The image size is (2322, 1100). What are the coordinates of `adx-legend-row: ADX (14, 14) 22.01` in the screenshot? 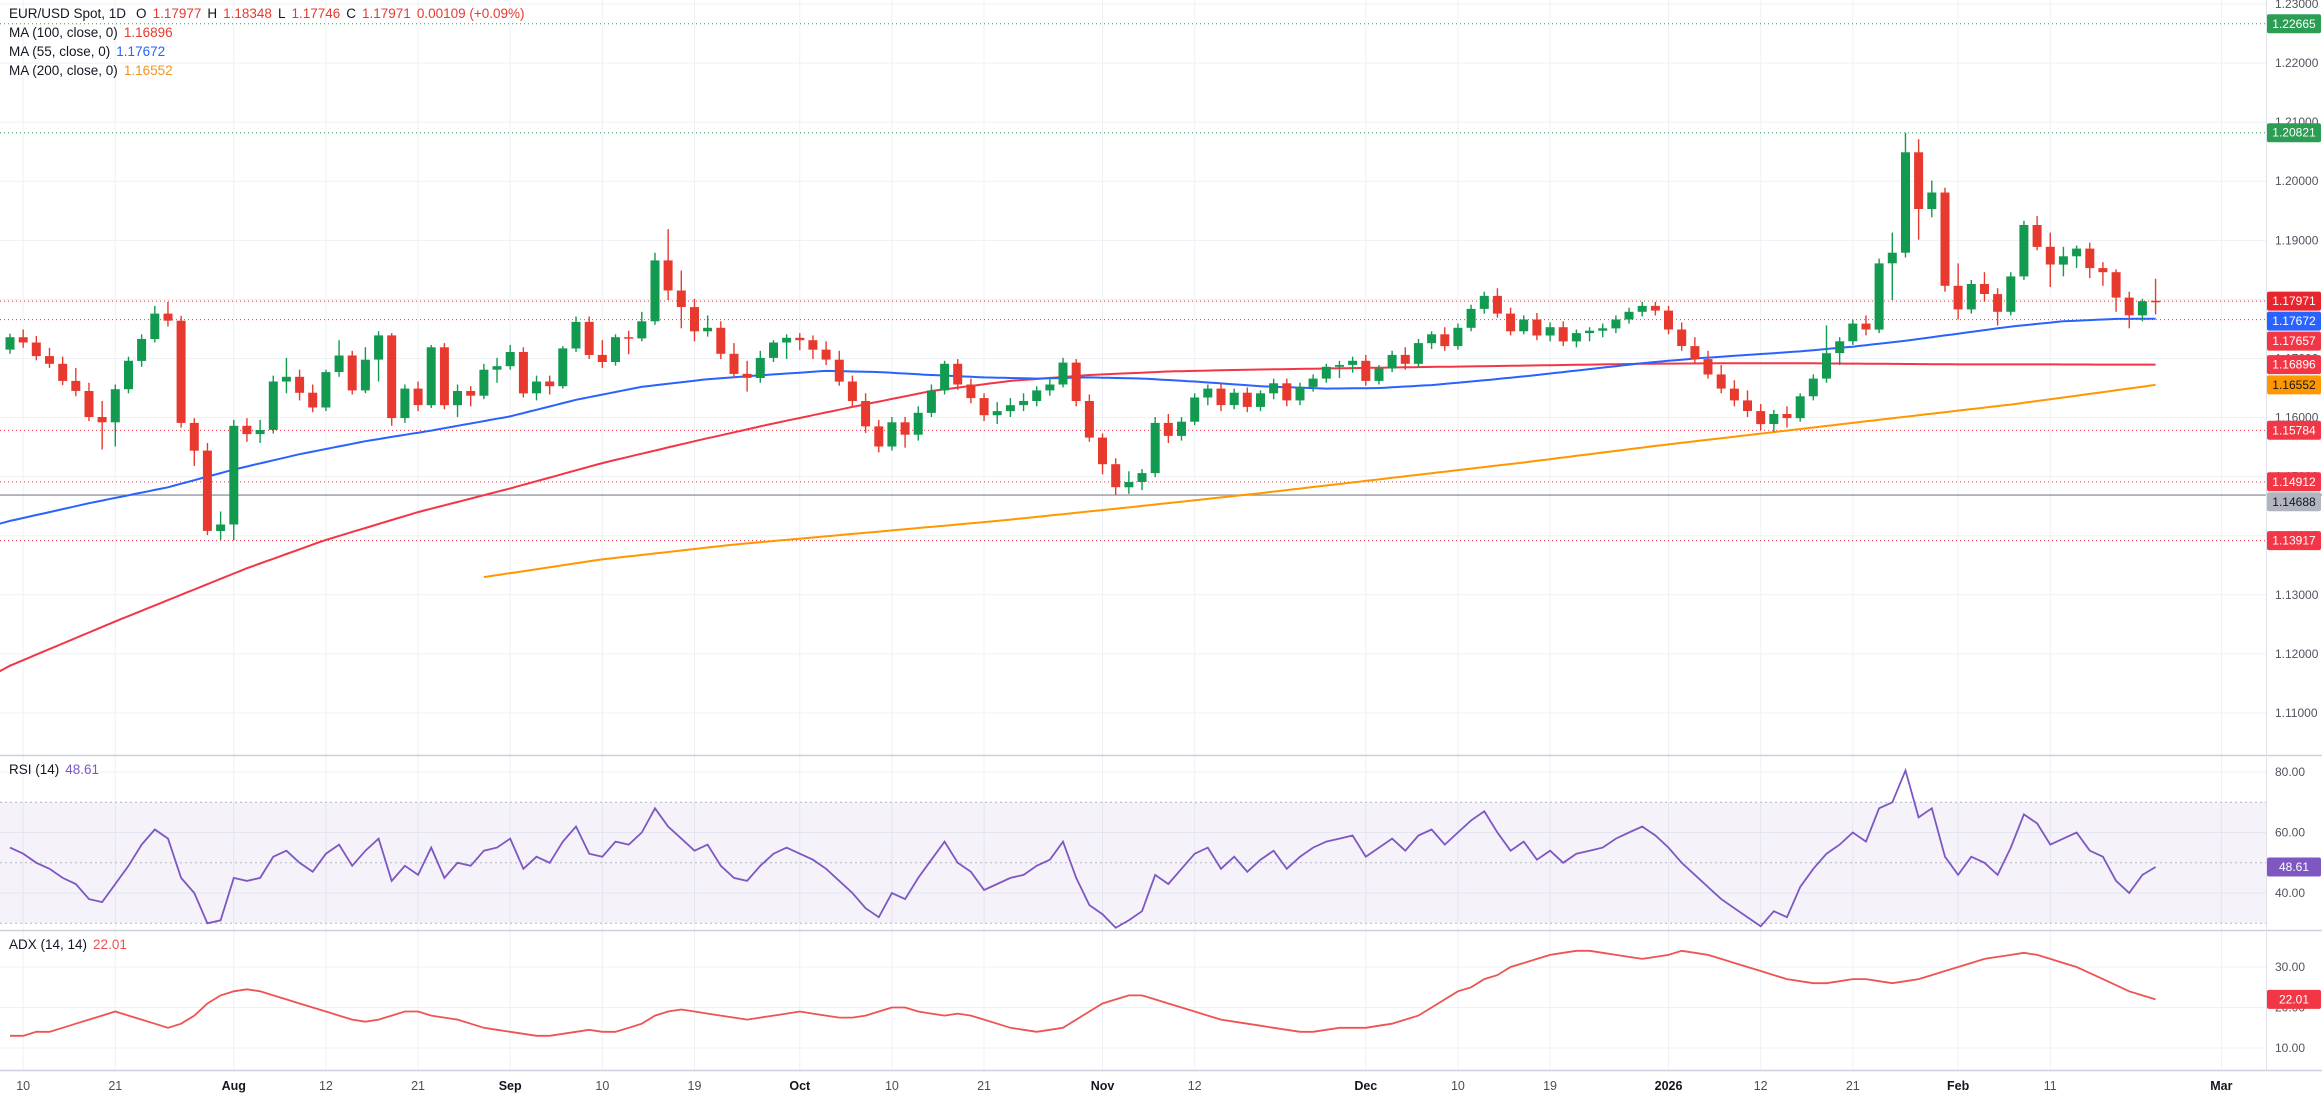 It's located at (71, 944).